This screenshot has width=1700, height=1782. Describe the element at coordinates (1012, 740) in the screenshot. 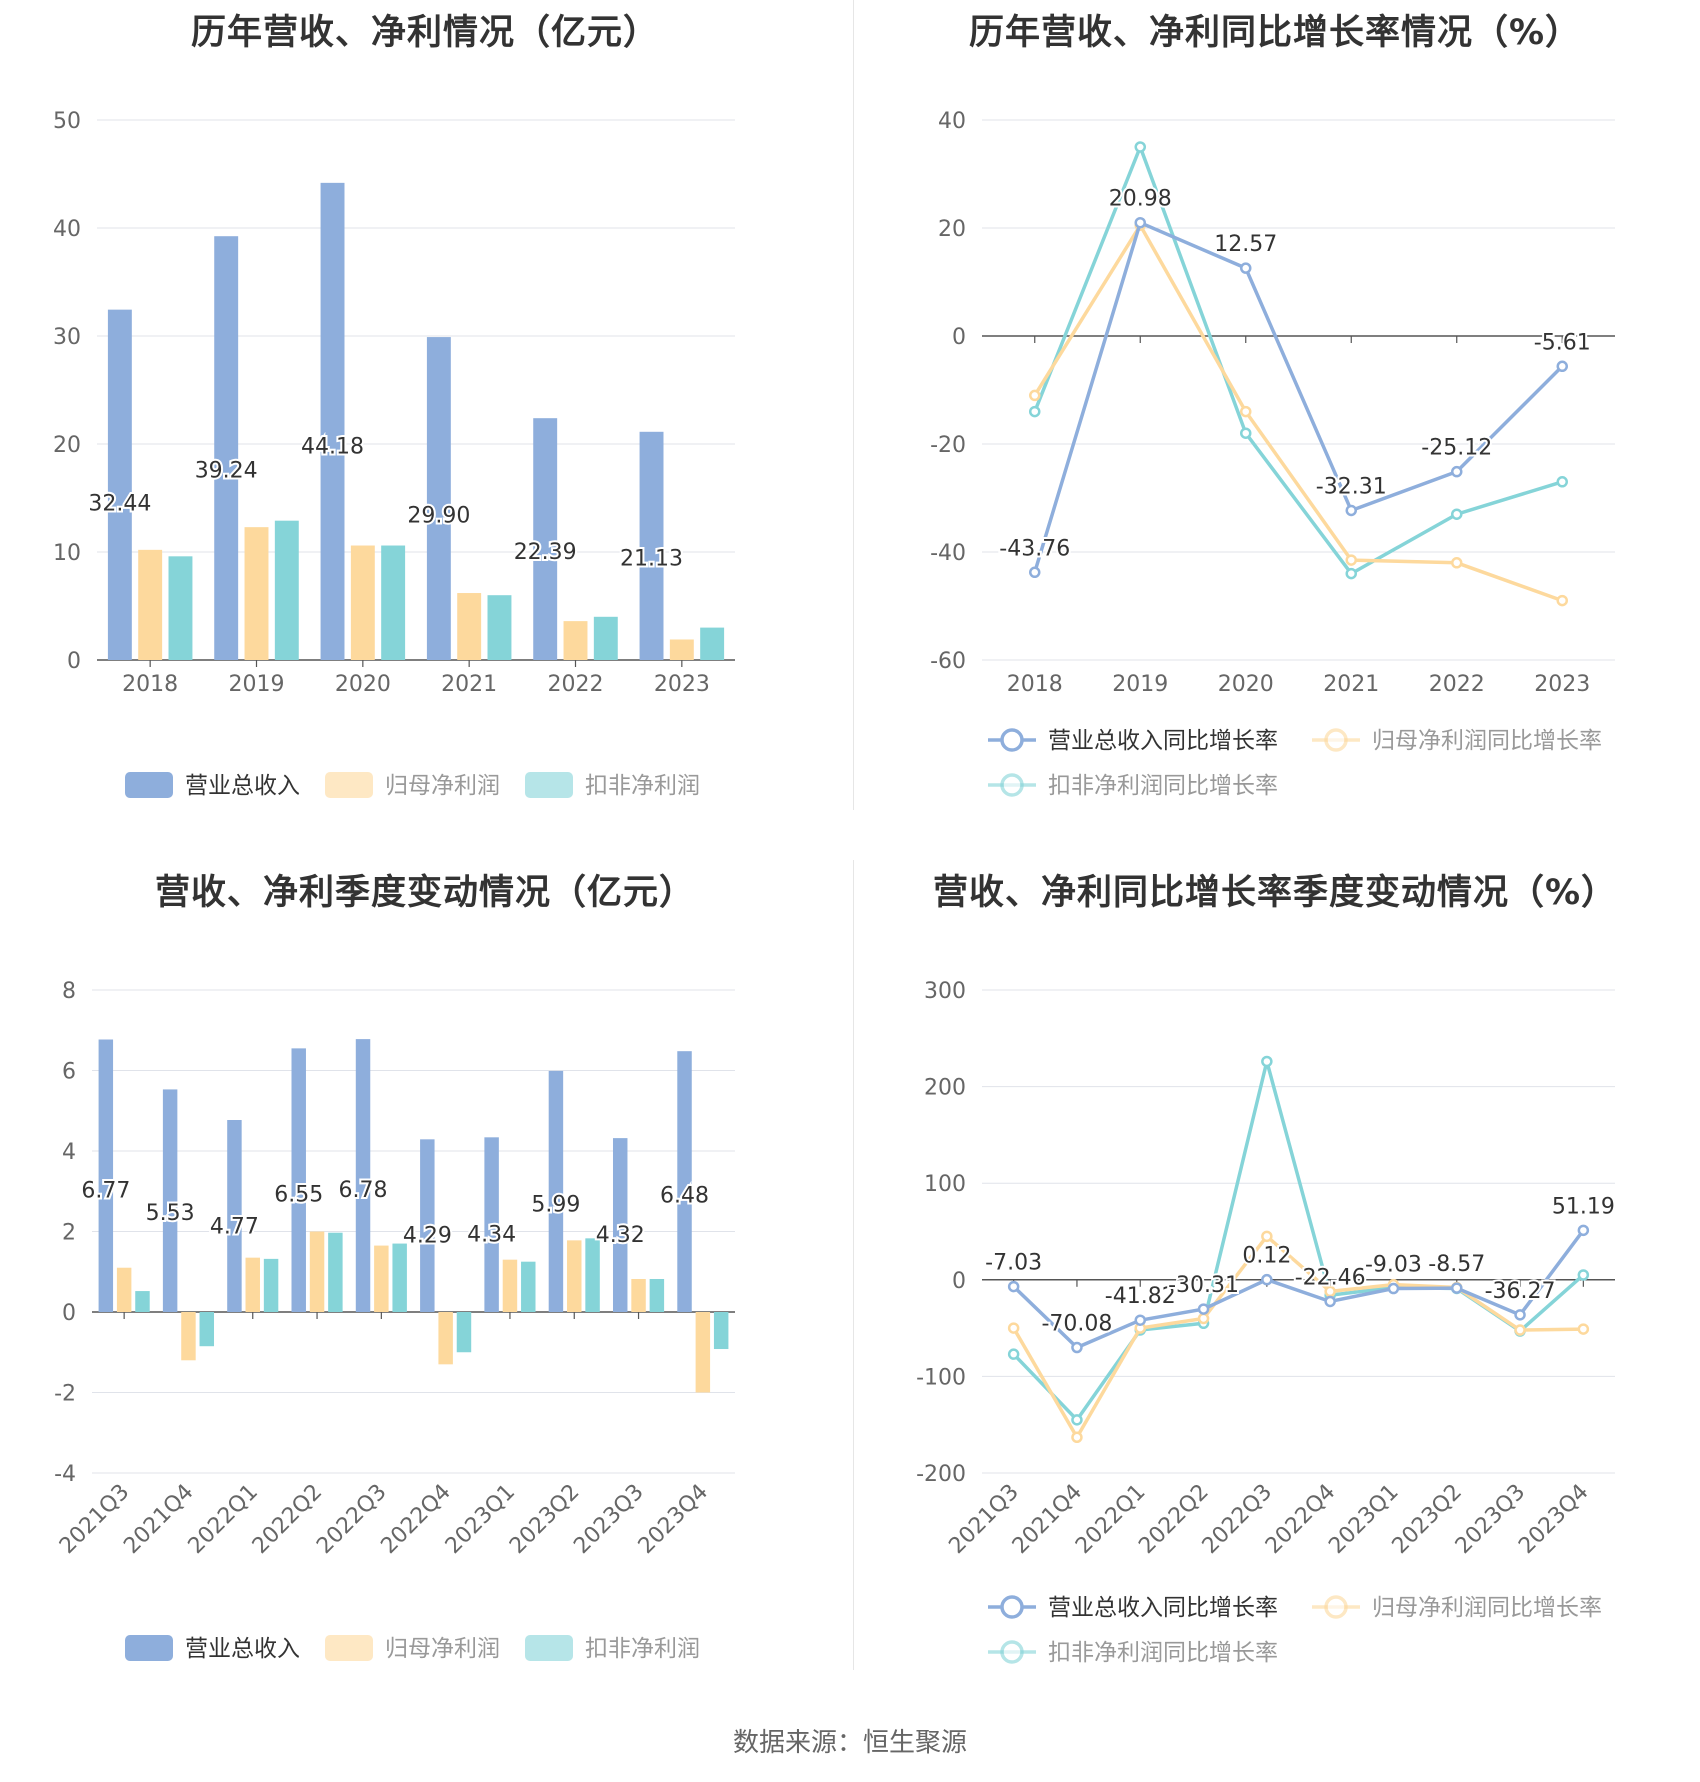

I see `legend-marker` at that location.